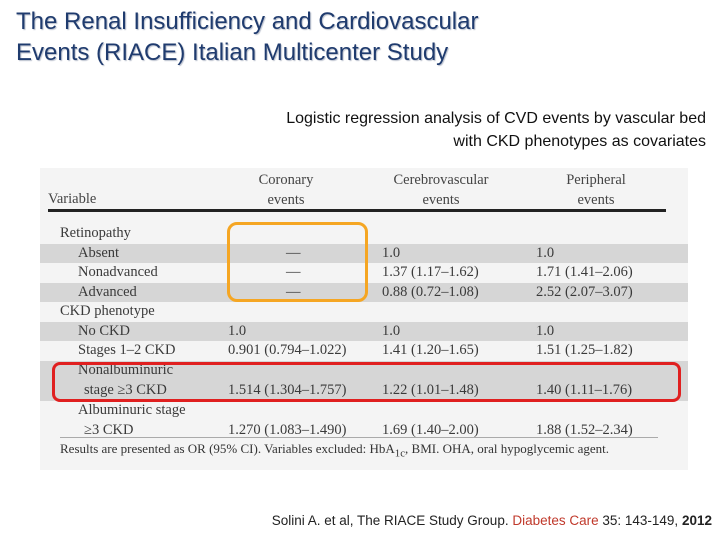 This screenshot has height=540, width=720. What do you see at coordinates (286, 190) in the screenshot?
I see `header-coronary: Coronary events` at bounding box center [286, 190].